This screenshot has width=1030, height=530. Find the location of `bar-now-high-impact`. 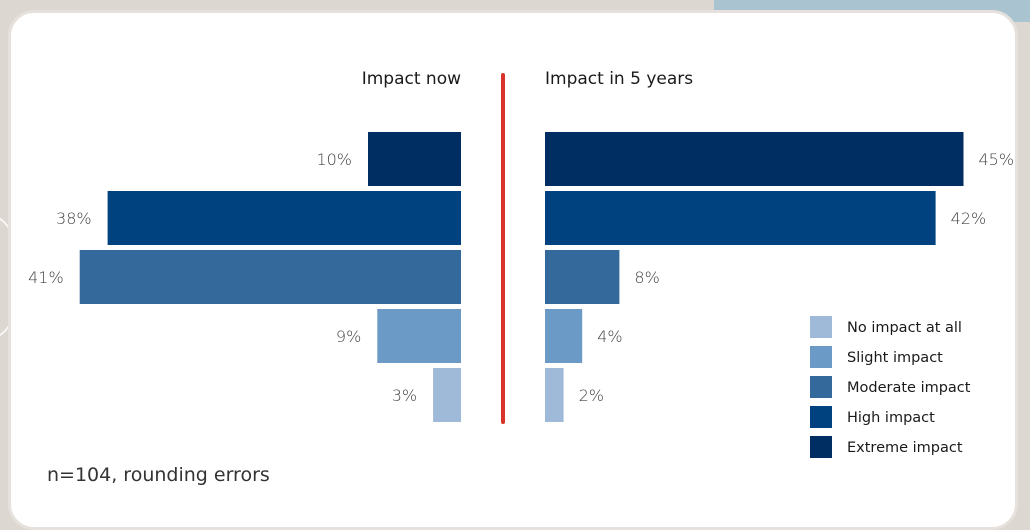

bar-now-high-impact is located at coordinates (284, 218).